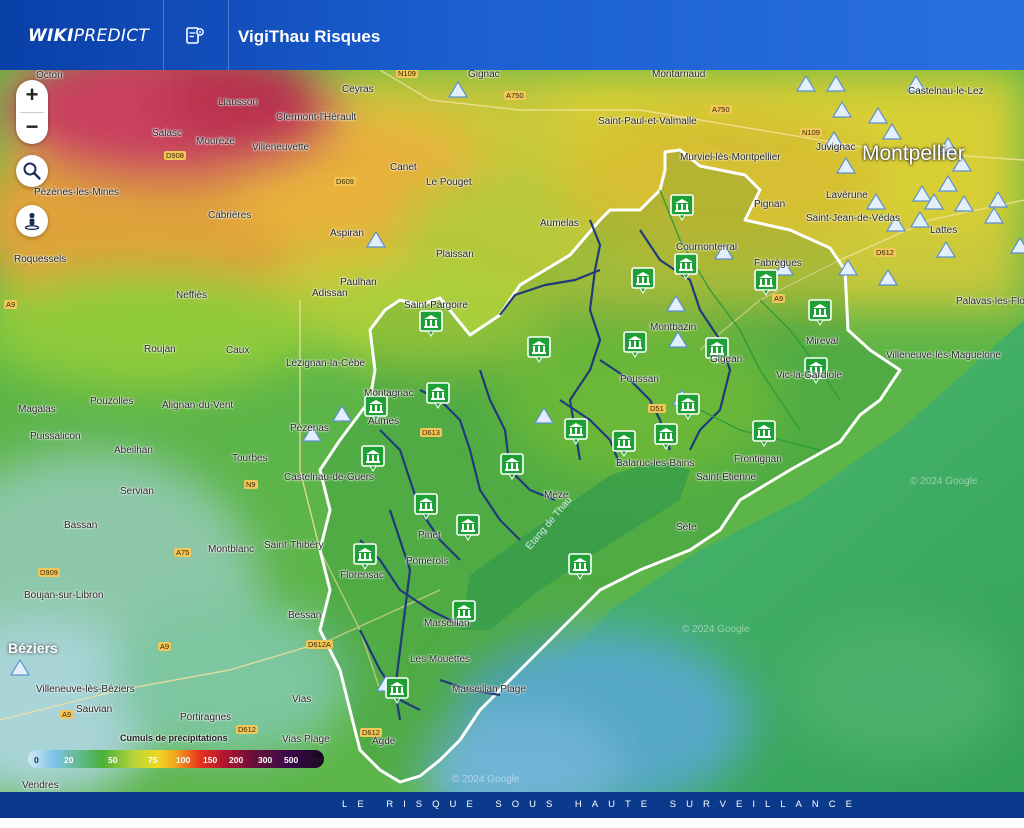 The height and width of the screenshot is (828, 1024). What do you see at coordinates (362, 575) in the screenshot?
I see `place-label: Florensac` at bounding box center [362, 575].